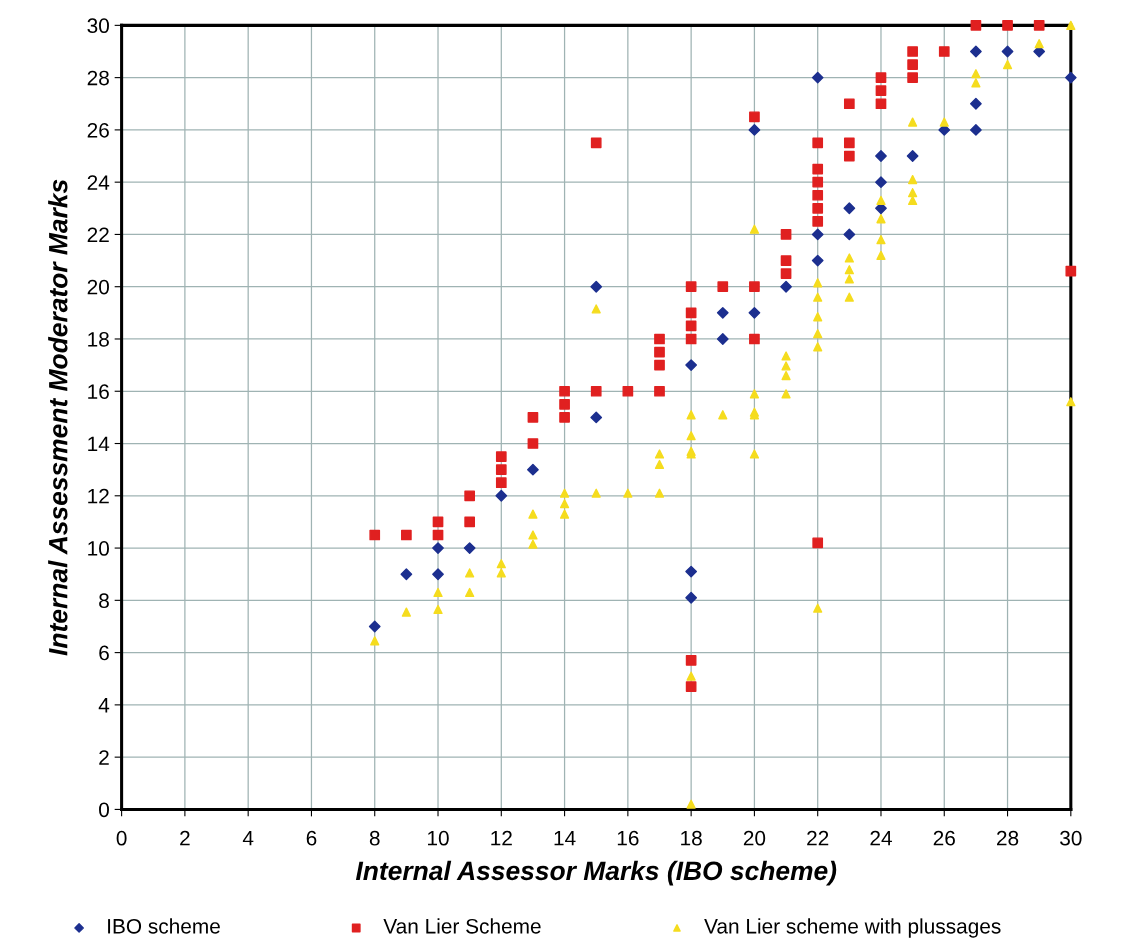  I want to click on x-tick-label: 28, so click(1008, 838).